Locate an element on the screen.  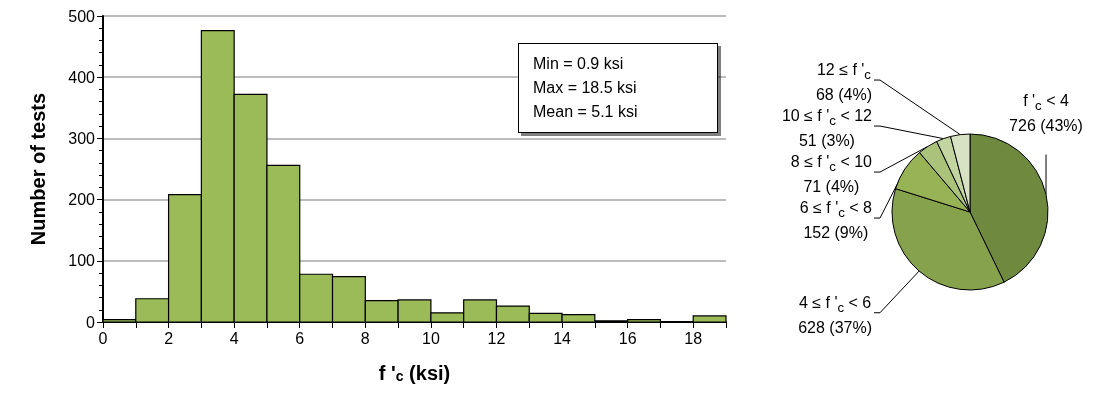
x-tick-label: 6 is located at coordinates (300, 338).